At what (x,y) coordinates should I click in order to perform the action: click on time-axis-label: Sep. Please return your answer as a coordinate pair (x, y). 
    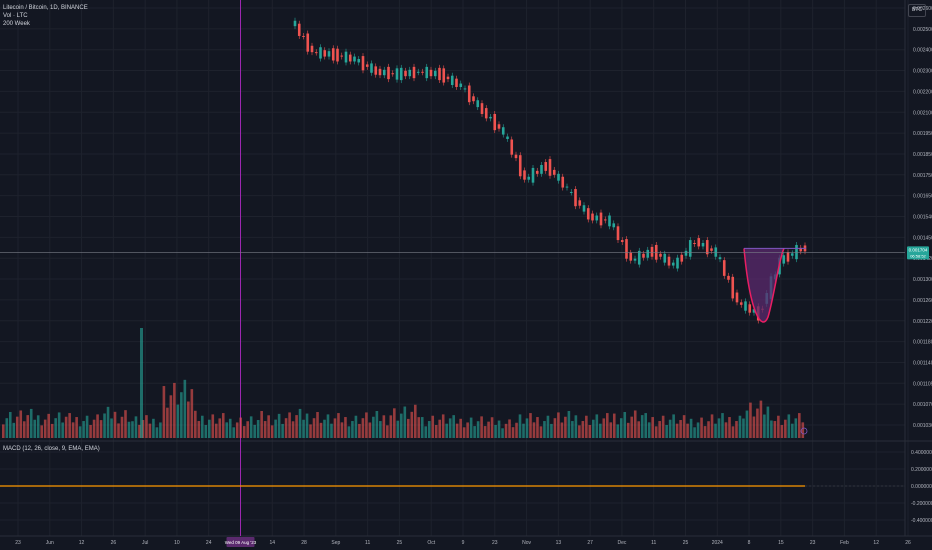
    Looking at the image, I should click on (335, 543).